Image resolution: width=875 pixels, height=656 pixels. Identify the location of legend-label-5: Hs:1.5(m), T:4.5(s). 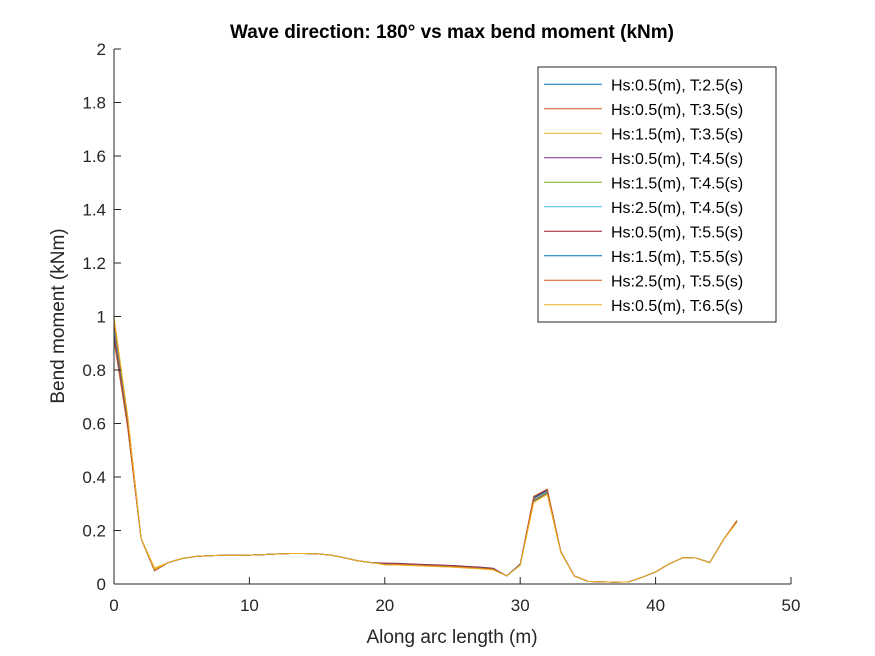
(677, 183).